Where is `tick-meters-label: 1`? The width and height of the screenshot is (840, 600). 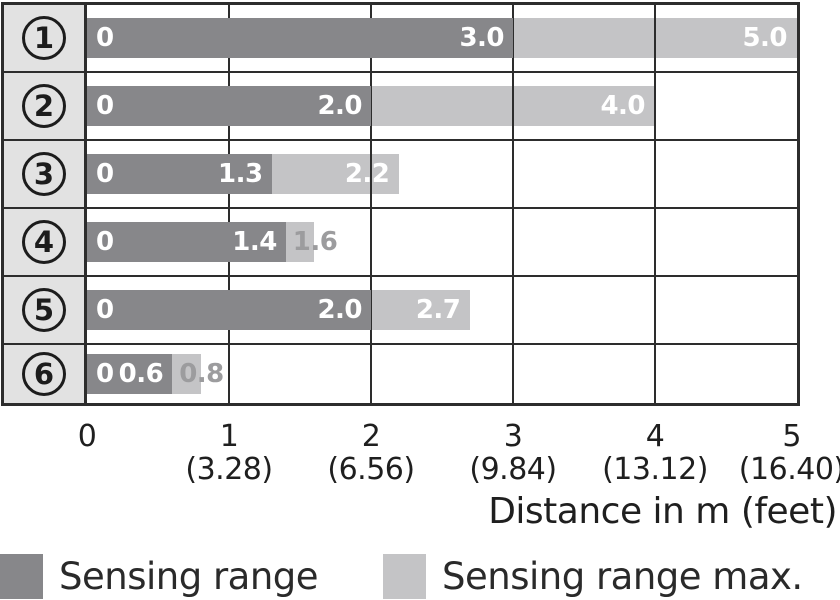
tick-meters-label: 1 is located at coordinates (229, 436).